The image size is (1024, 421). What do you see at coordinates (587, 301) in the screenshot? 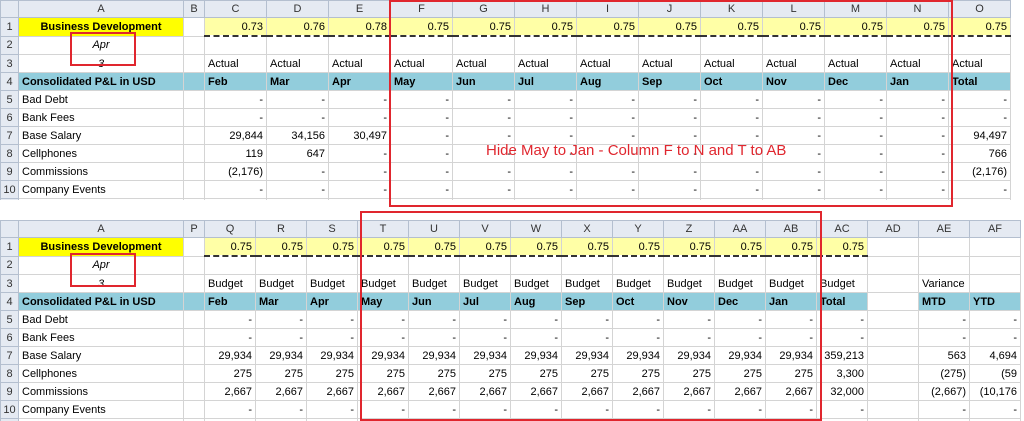
I see `month-header-cell: Sep` at bounding box center [587, 301].